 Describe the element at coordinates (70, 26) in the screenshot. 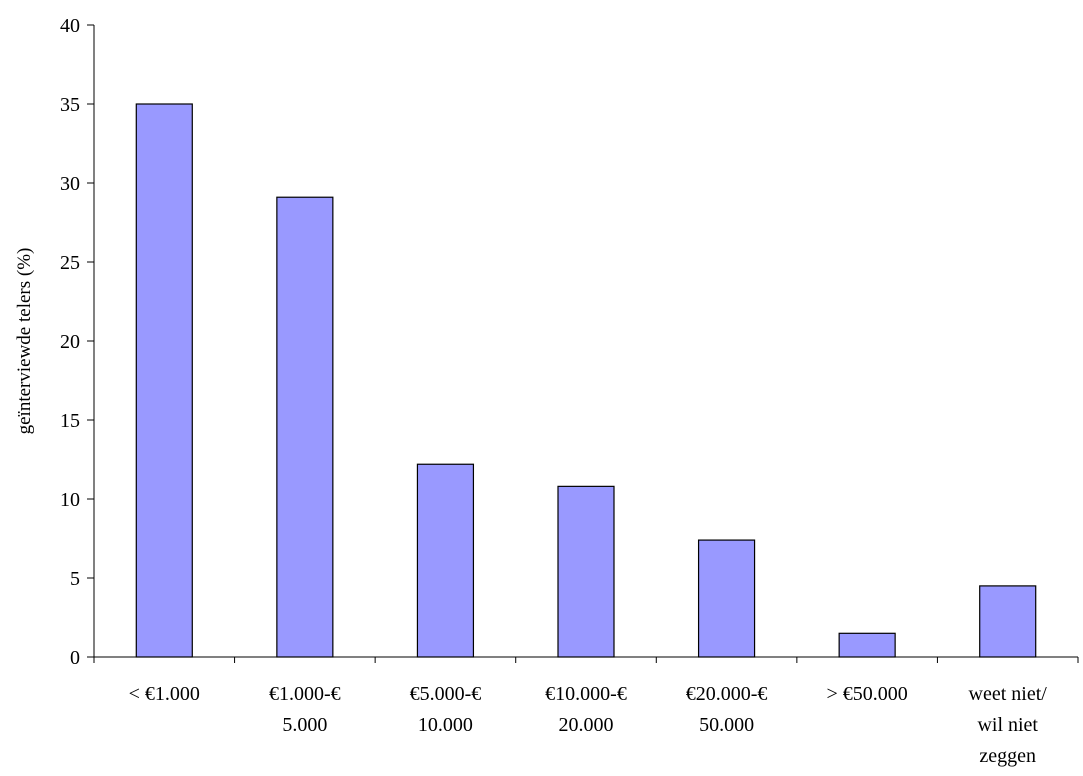

I see `y-tick-label: 40` at that location.